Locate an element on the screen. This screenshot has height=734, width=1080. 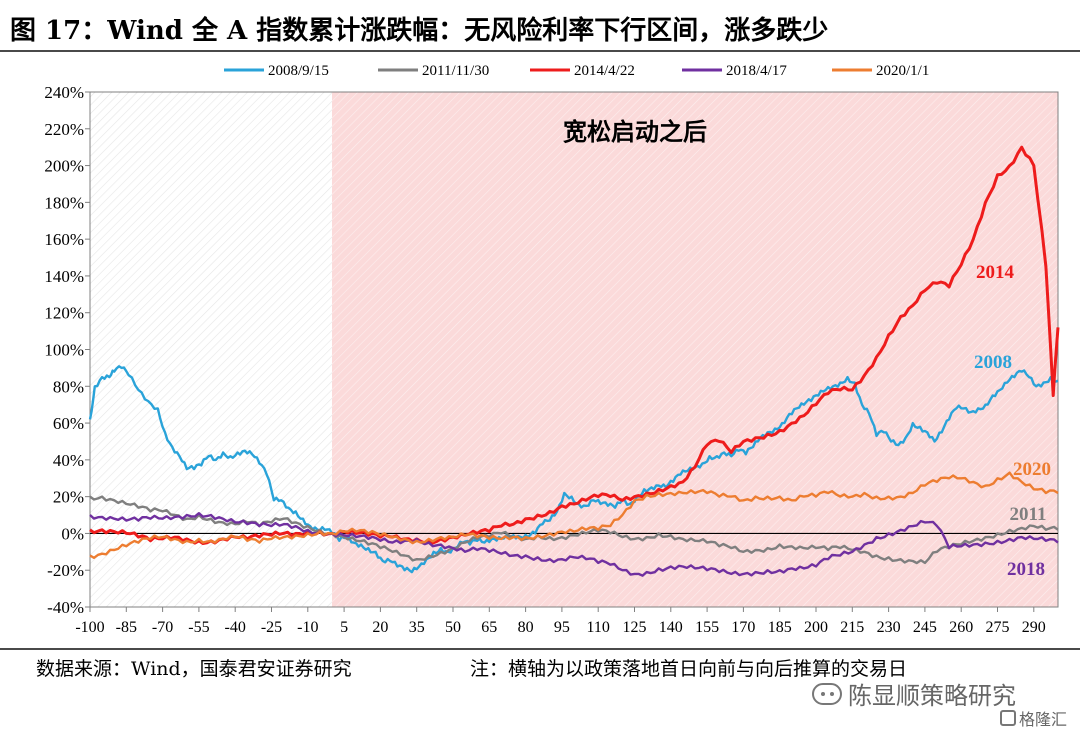
x-tick-label: -100 is located at coordinates (89, 627).